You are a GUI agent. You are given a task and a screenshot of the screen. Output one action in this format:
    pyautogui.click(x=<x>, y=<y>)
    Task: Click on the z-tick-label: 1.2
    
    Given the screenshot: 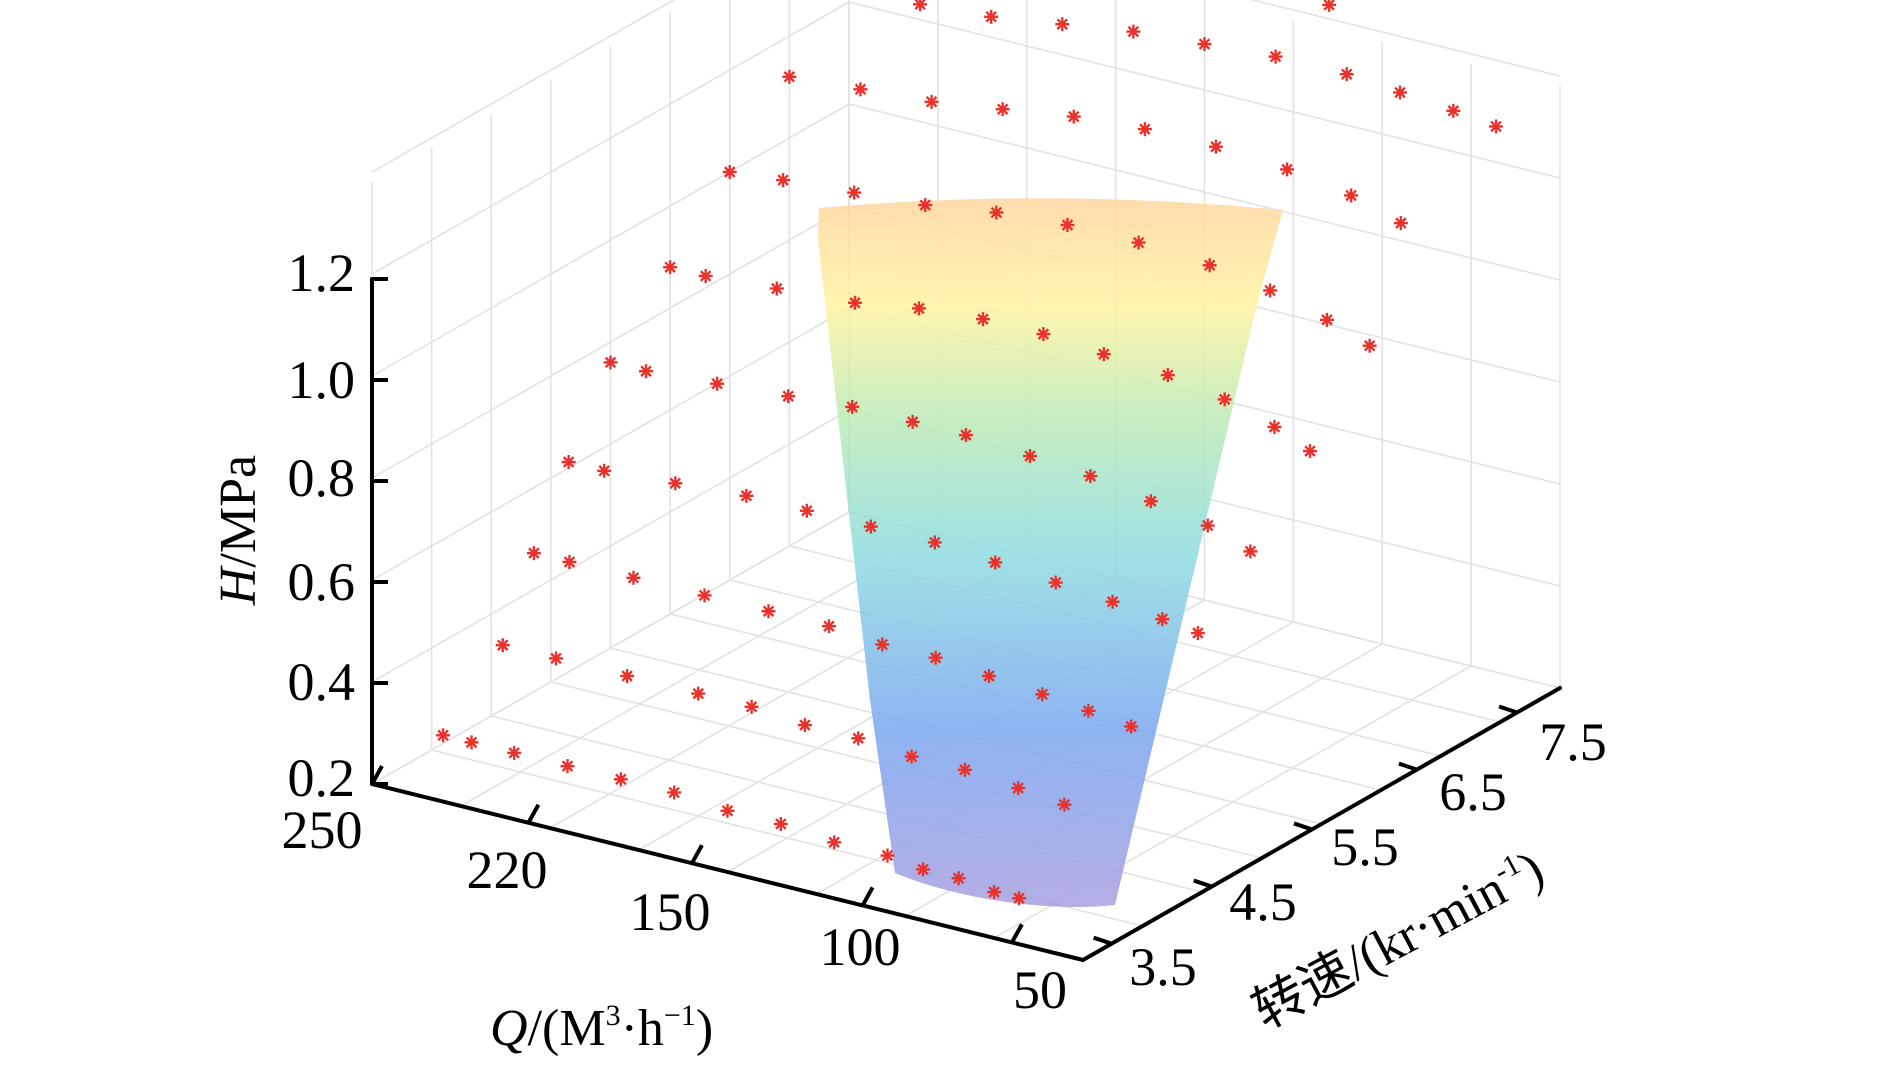 What is the action you would take?
    pyautogui.click(x=322, y=273)
    